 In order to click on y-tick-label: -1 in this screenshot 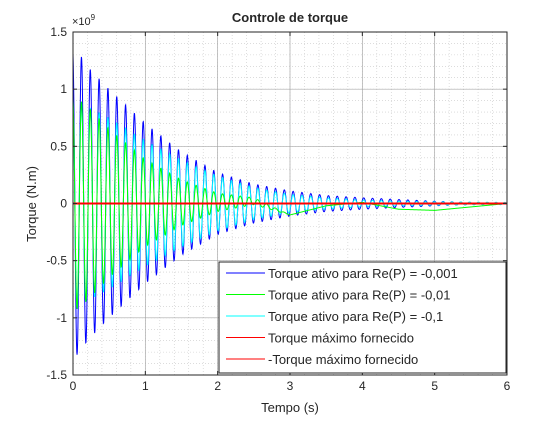, I will do `click(61, 318)`.